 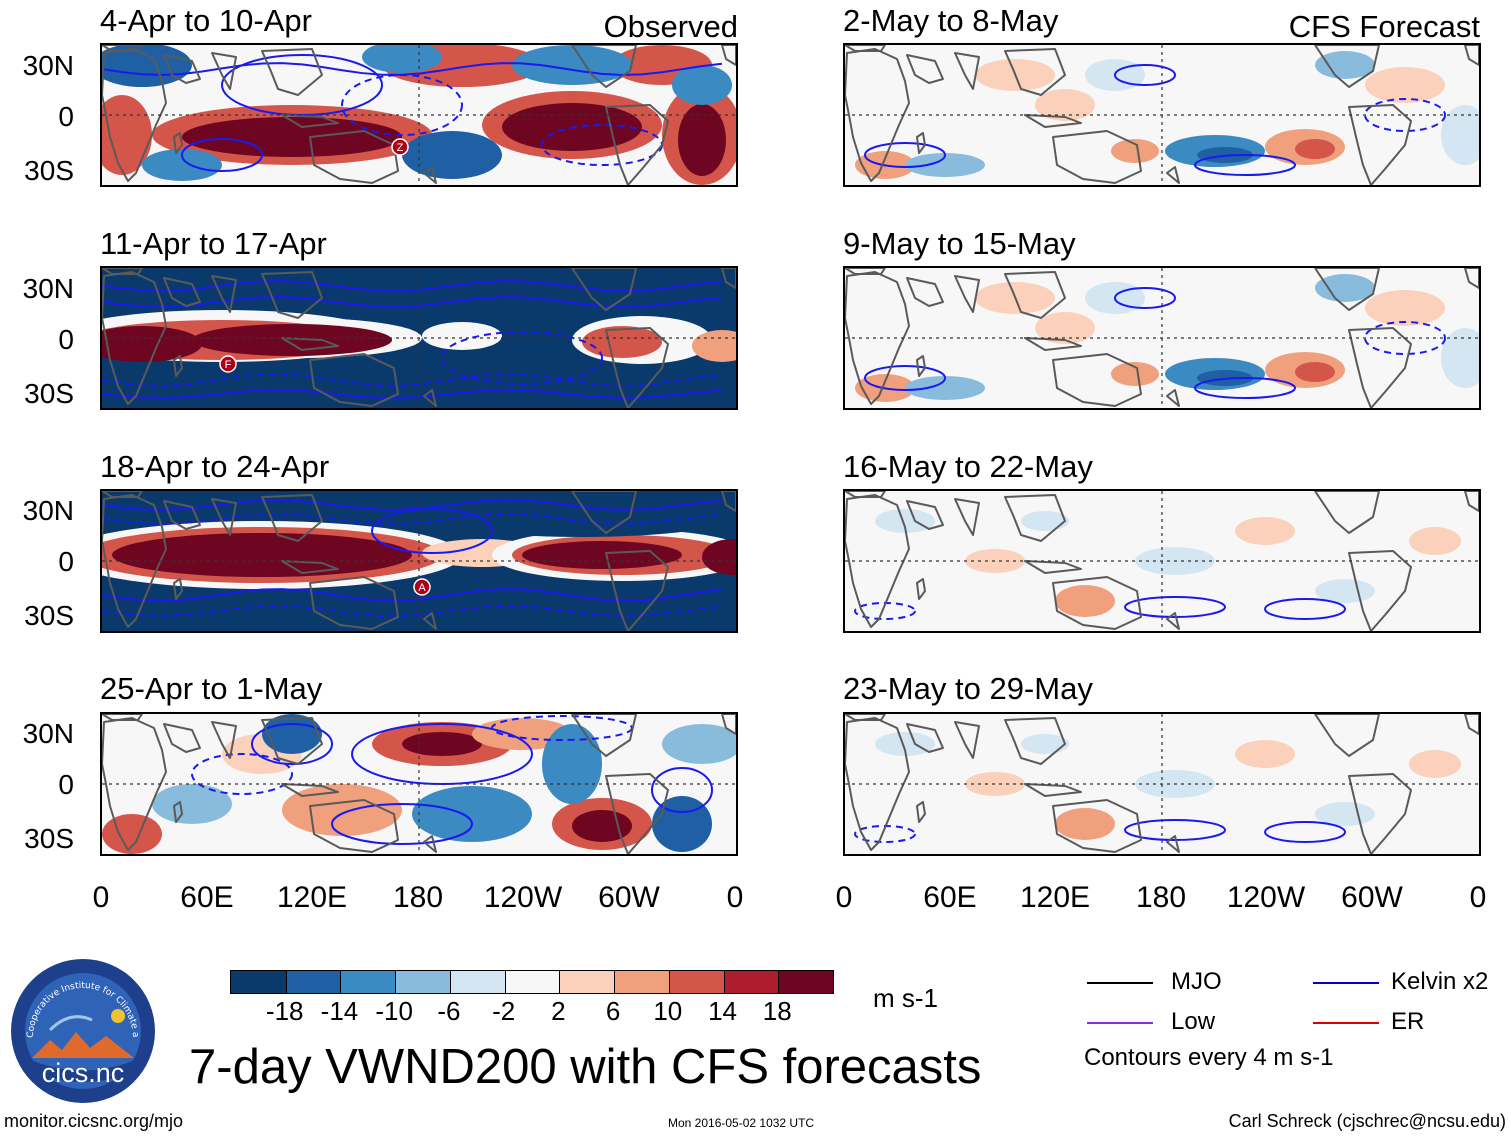 I want to click on forecast-panel-title-1: 2-May to 8-May, so click(x=951, y=20).